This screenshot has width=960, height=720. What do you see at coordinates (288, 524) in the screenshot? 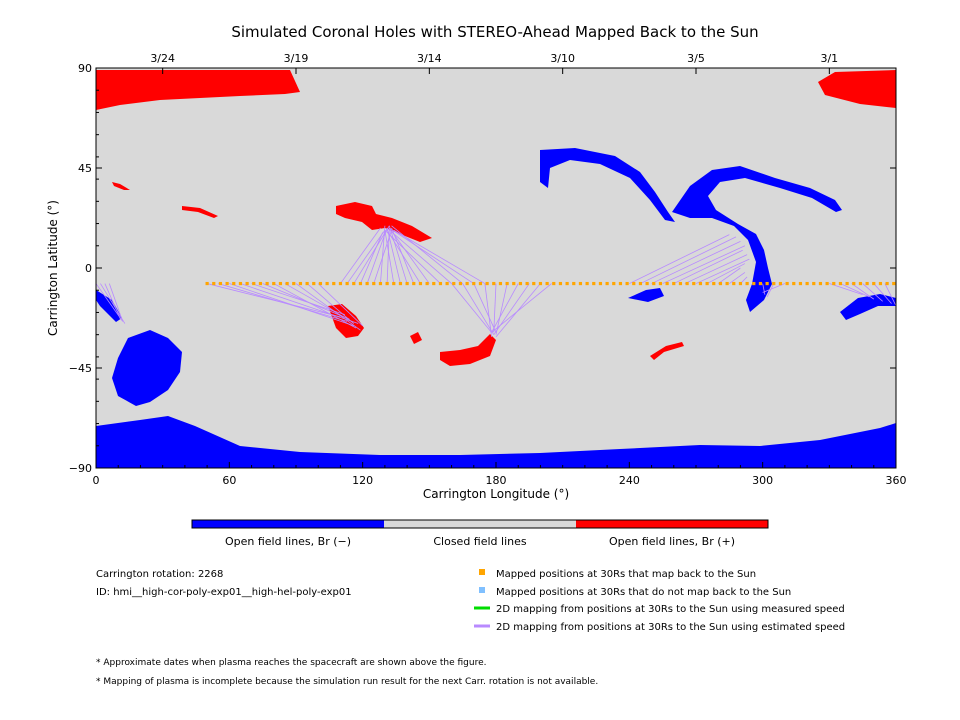
I see `colorbar-negative` at bounding box center [288, 524].